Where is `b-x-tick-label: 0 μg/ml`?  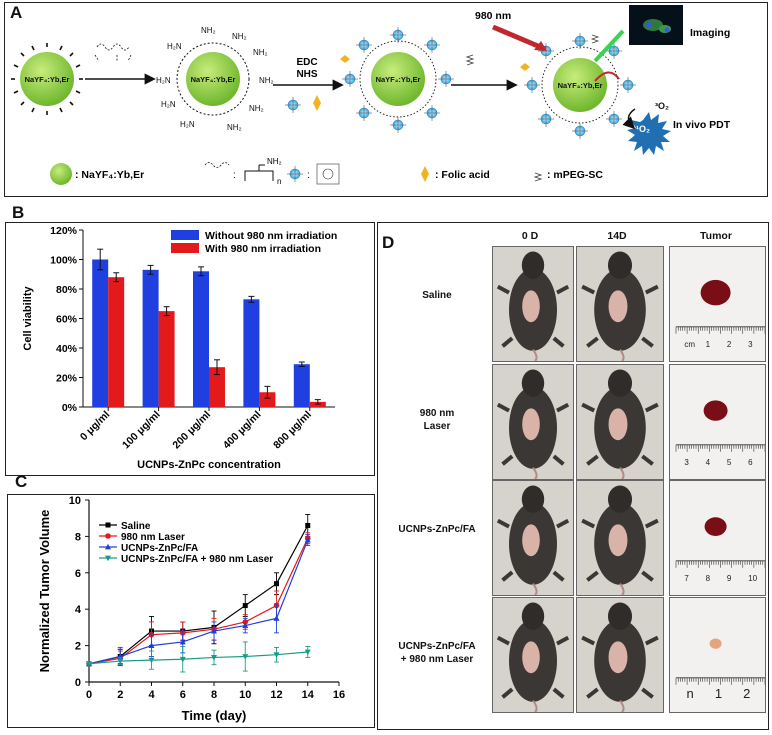 b-x-tick-label: 0 μg/ml is located at coordinates (95, 426).